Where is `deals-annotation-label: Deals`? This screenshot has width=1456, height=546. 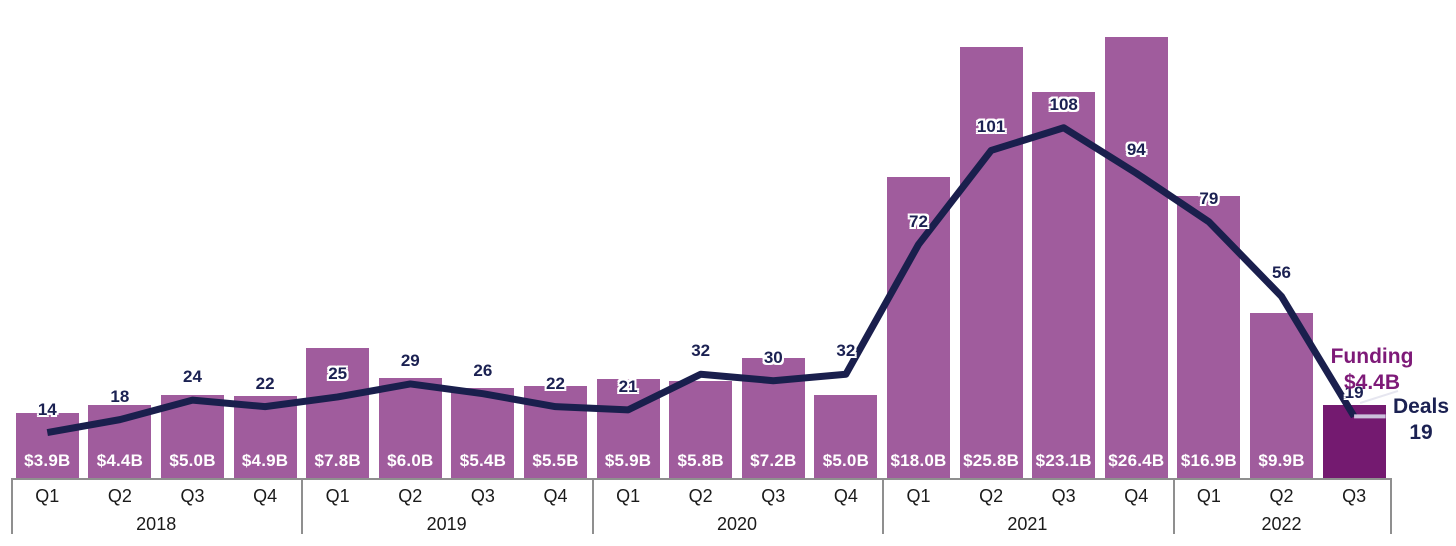 deals-annotation-label: Deals is located at coordinates (1421, 406).